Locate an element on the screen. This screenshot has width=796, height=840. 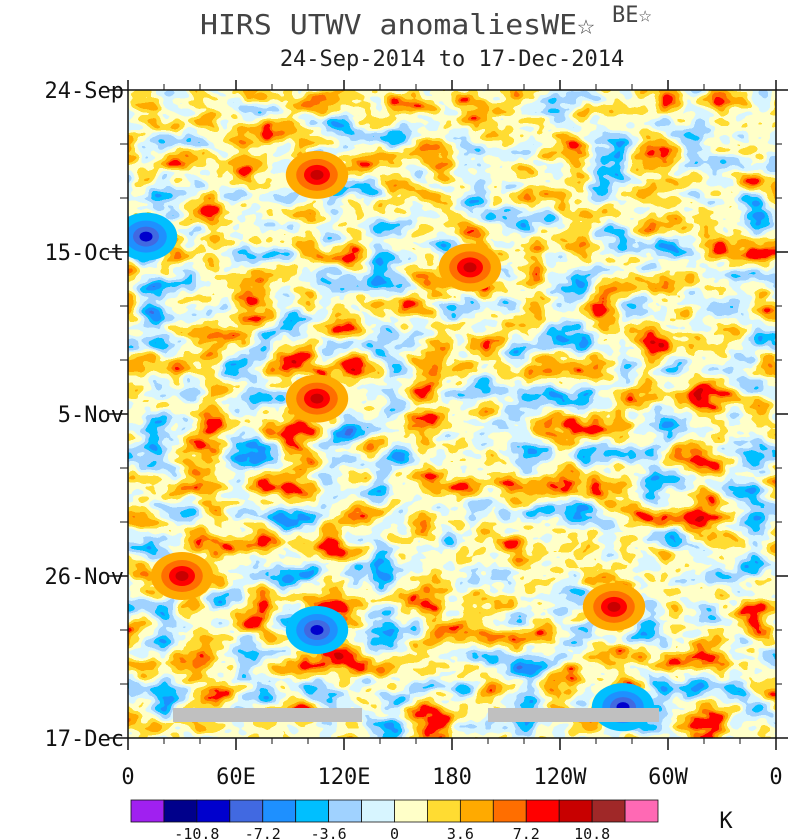
y-tick-label: 15-Oct is located at coordinates (84, 253).